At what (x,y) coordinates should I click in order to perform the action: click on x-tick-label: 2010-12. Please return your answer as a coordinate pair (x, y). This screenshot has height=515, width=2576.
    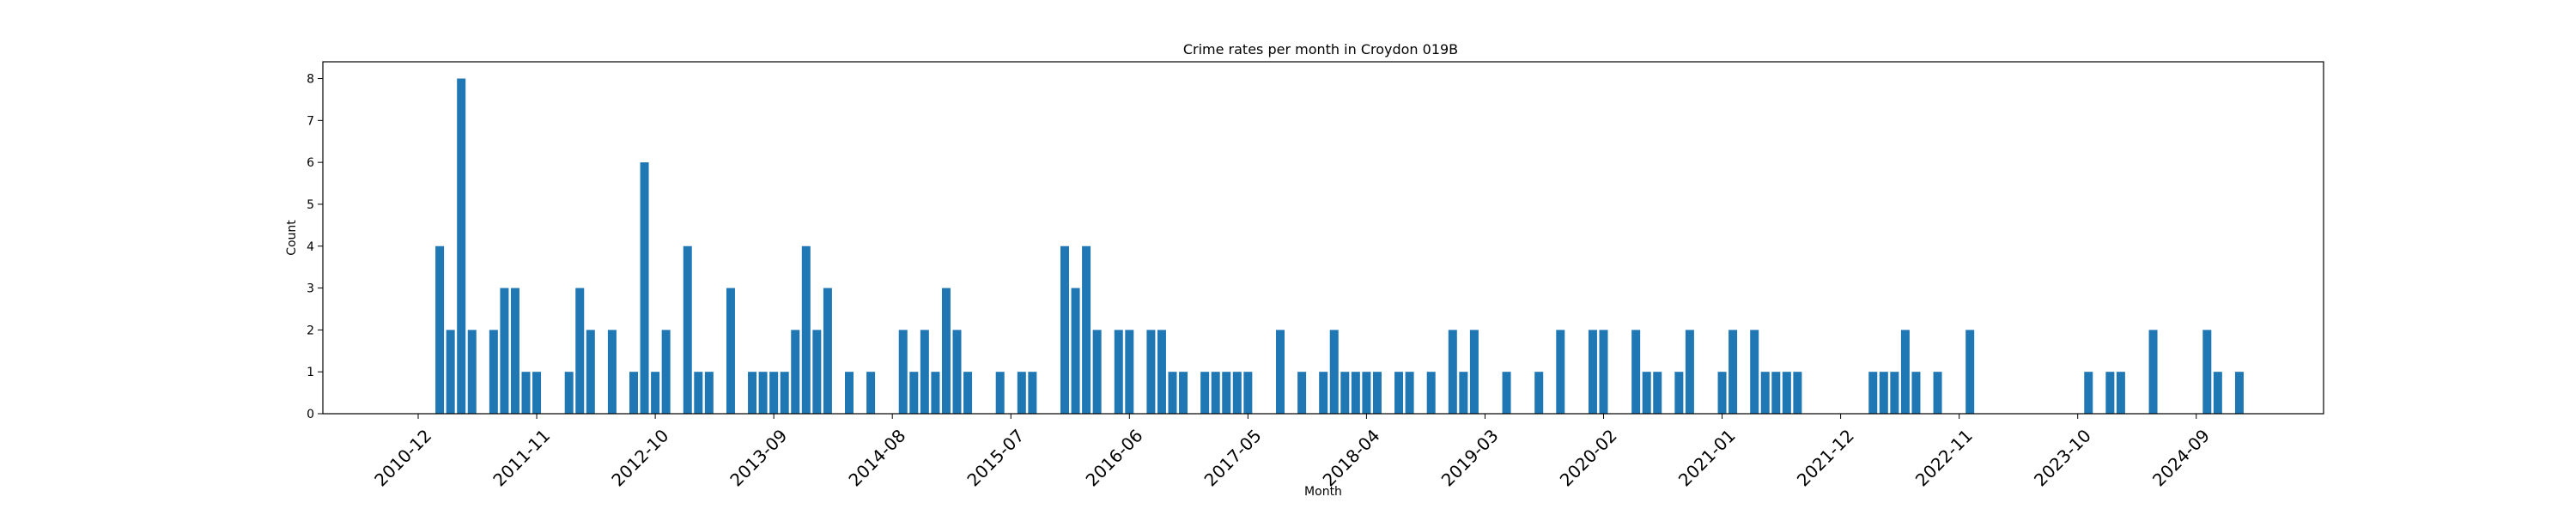
    Looking at the image, I should click on (402, 457).